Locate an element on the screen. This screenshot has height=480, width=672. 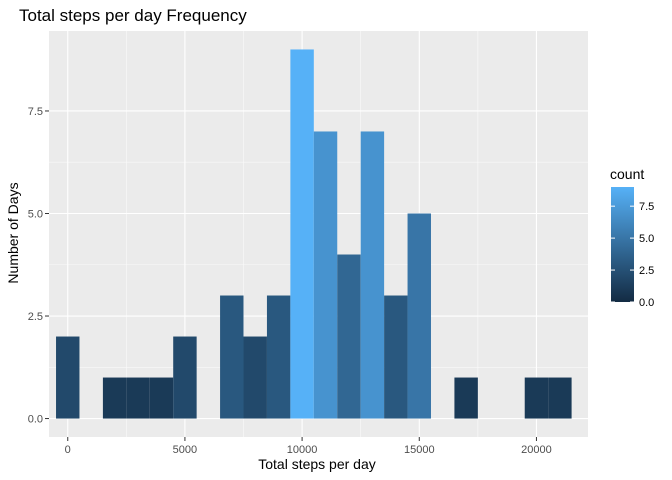
x-axis-label: Total steps per day is located at coordinates (317, 464).